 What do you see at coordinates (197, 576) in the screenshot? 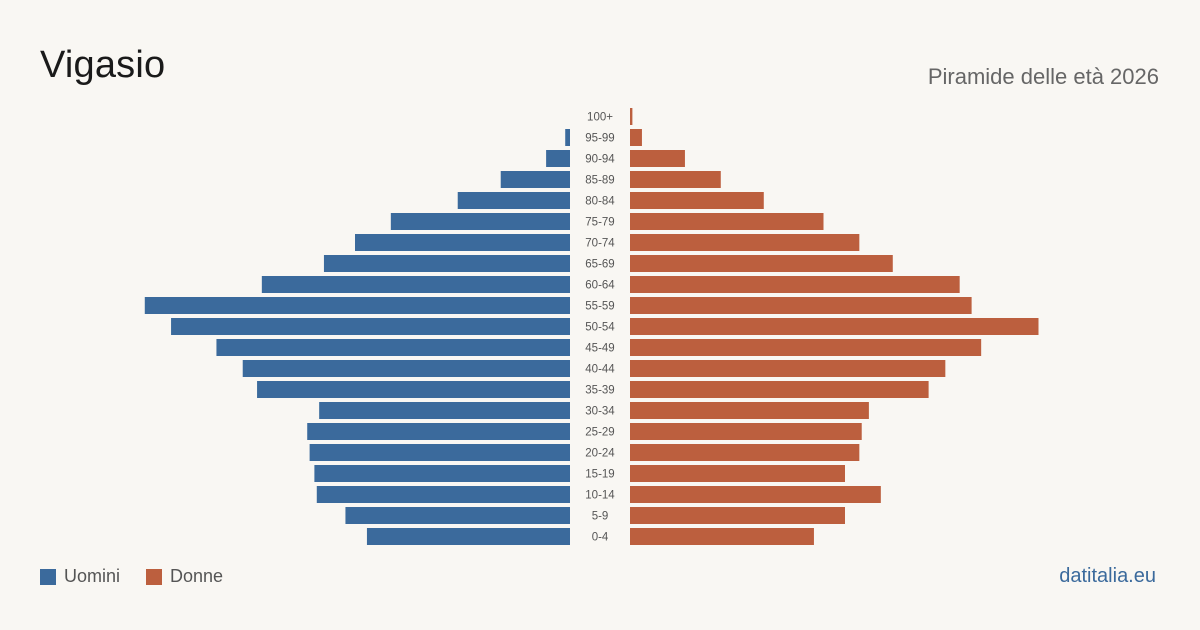
I see `legend-label-women: Donne` at bounding box center [197, 576].